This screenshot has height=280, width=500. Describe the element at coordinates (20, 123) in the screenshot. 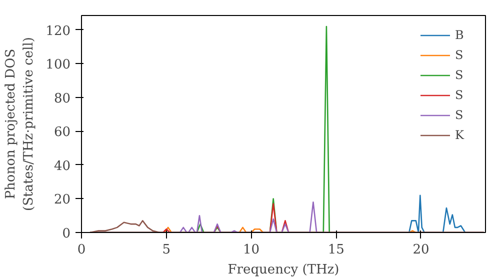

I see `y-axis-title: Phonon projected DOS (States/THz·primitive cell)` at that location.